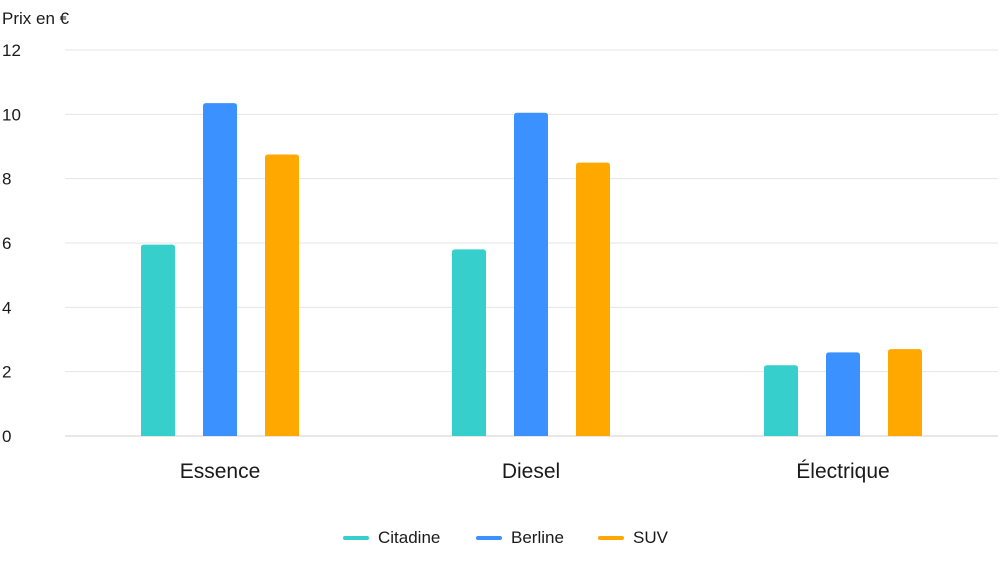 The image size is (1000, 562). I want to click on x-axis-categories: Essence Diesel Électrique, so click(535, 471).